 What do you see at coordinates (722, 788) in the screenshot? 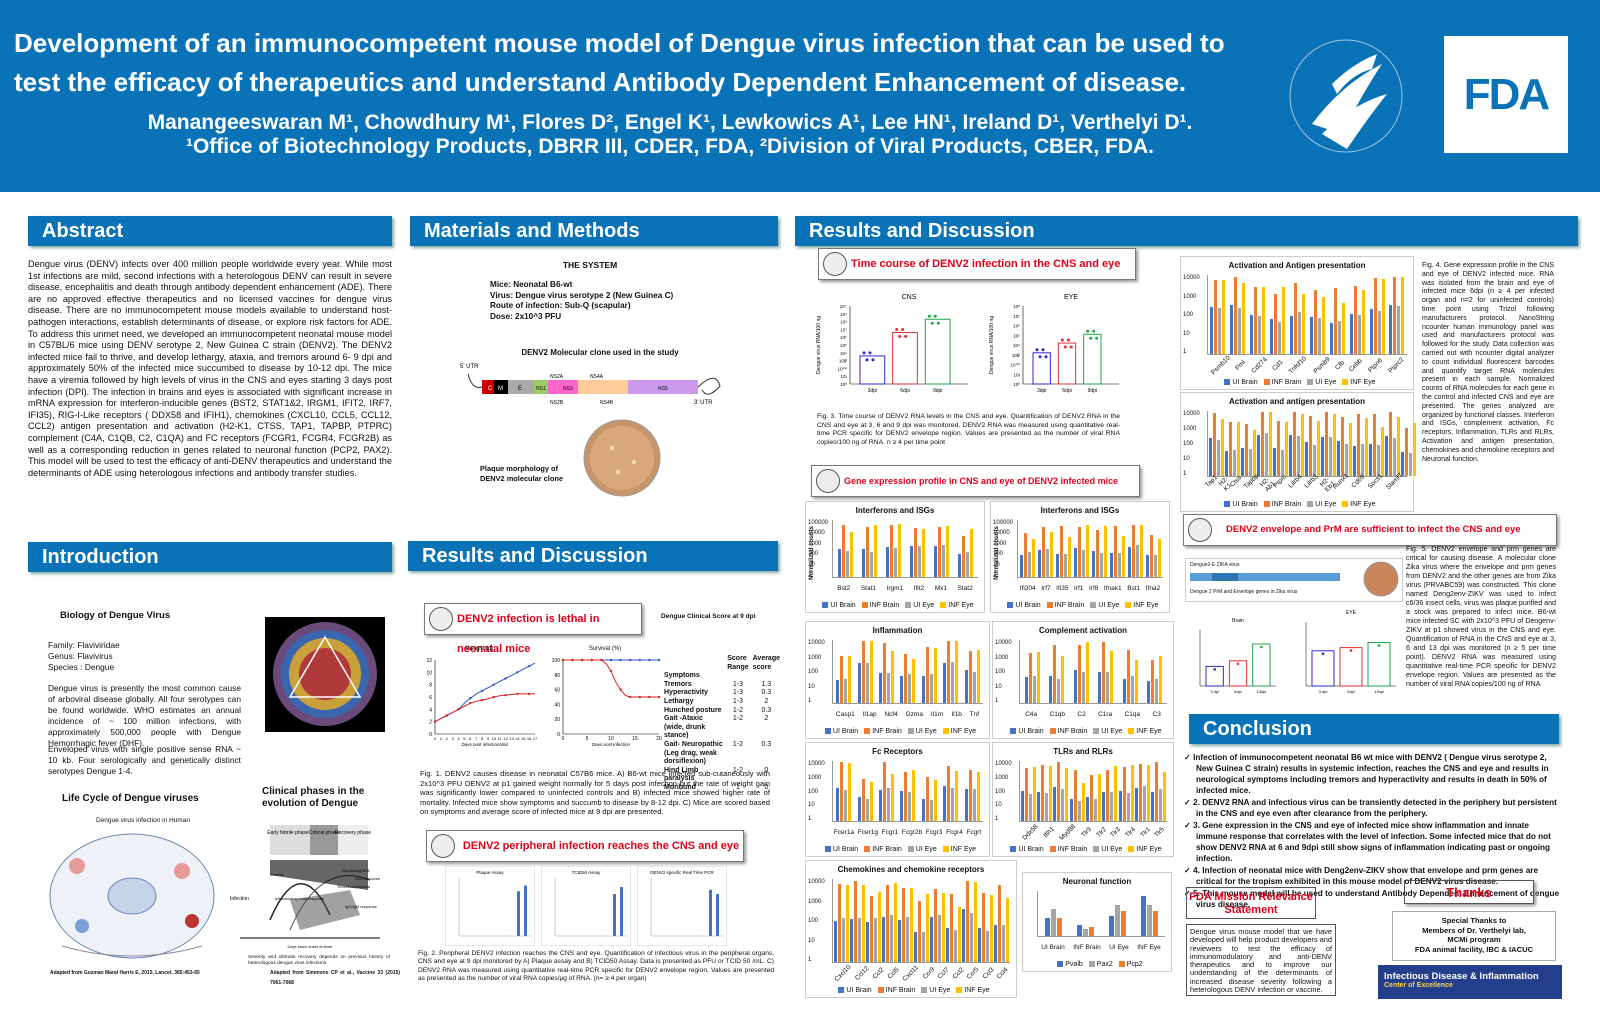
I see `score-row: Moribund 1 0` at bounding box center [722, 788].